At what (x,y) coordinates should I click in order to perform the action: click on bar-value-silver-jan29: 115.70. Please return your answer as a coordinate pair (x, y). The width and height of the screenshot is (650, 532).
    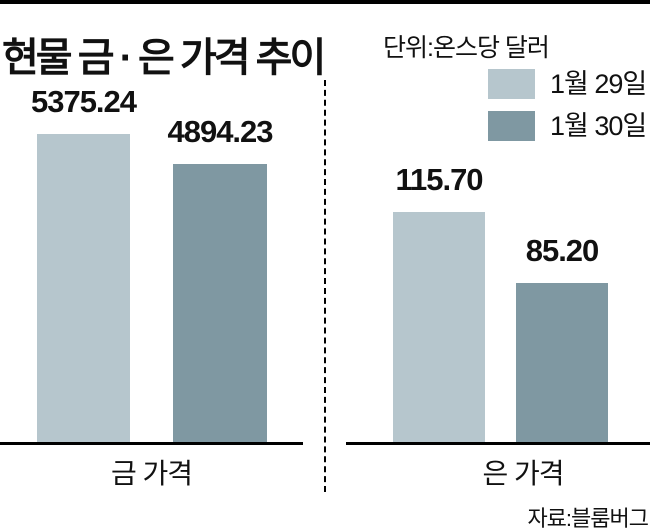
    Looking at the image, I should click on (439, 179).